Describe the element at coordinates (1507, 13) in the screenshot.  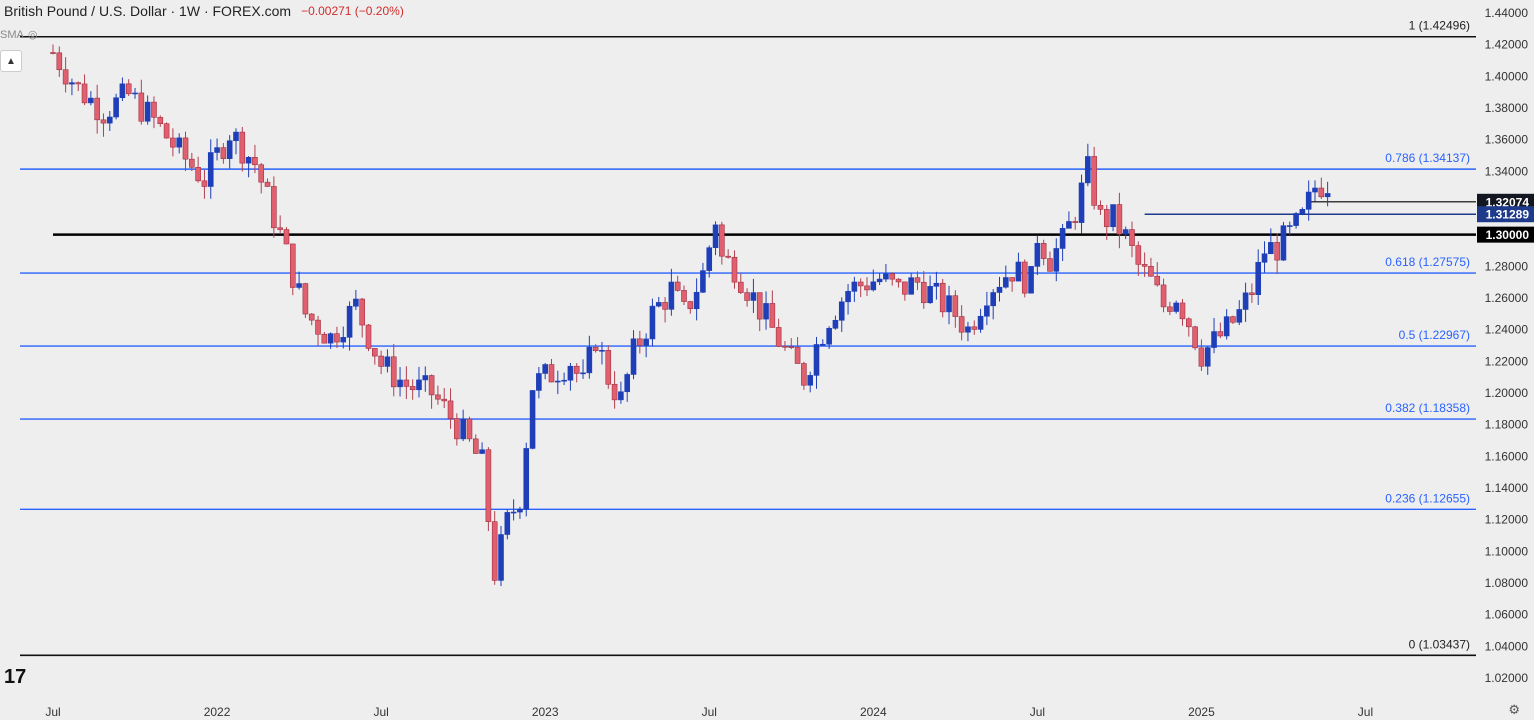
I see `y-tick-label: 1.44000` at that location.